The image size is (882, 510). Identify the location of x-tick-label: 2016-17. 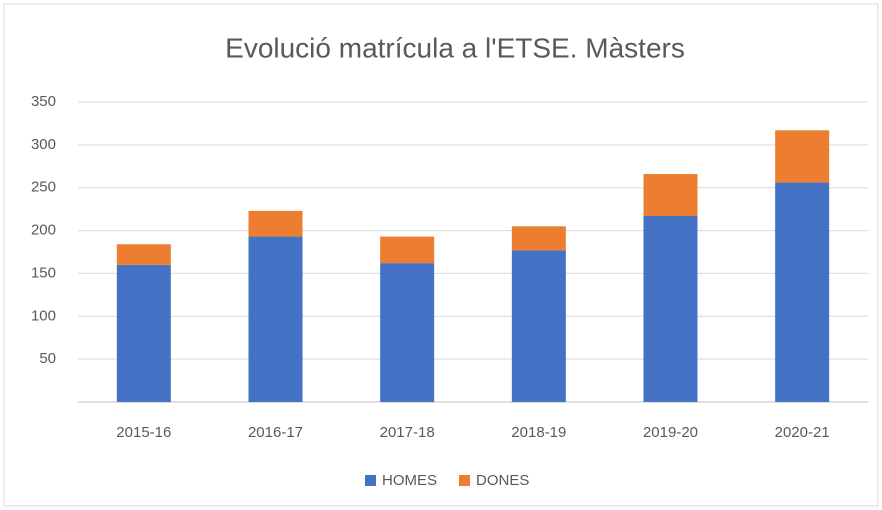
(275, 432).